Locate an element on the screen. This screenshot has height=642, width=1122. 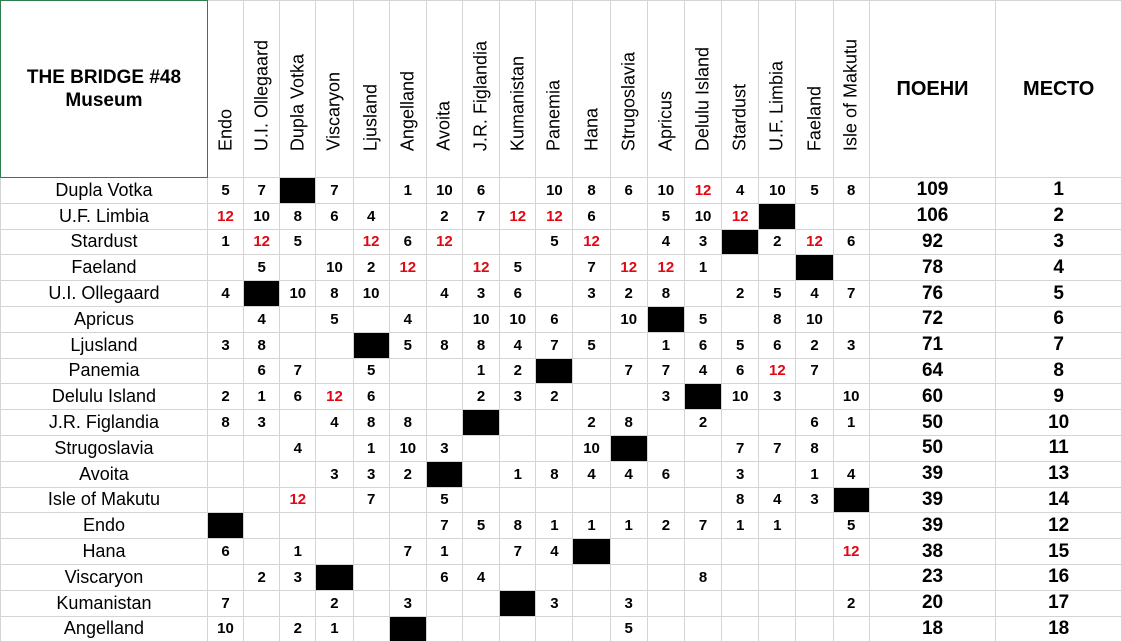
column-header-label: Hana is located at coordinates (591, 129).